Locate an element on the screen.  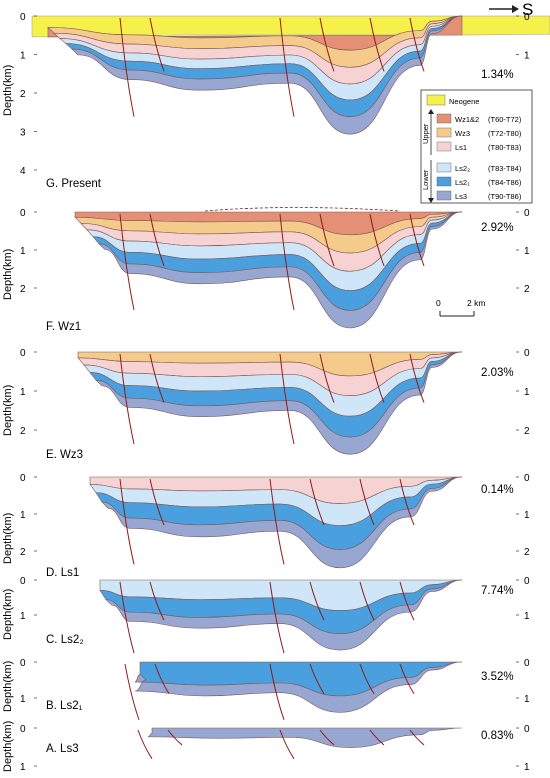
arrowhead-icon is located at coordinates (515, 9).